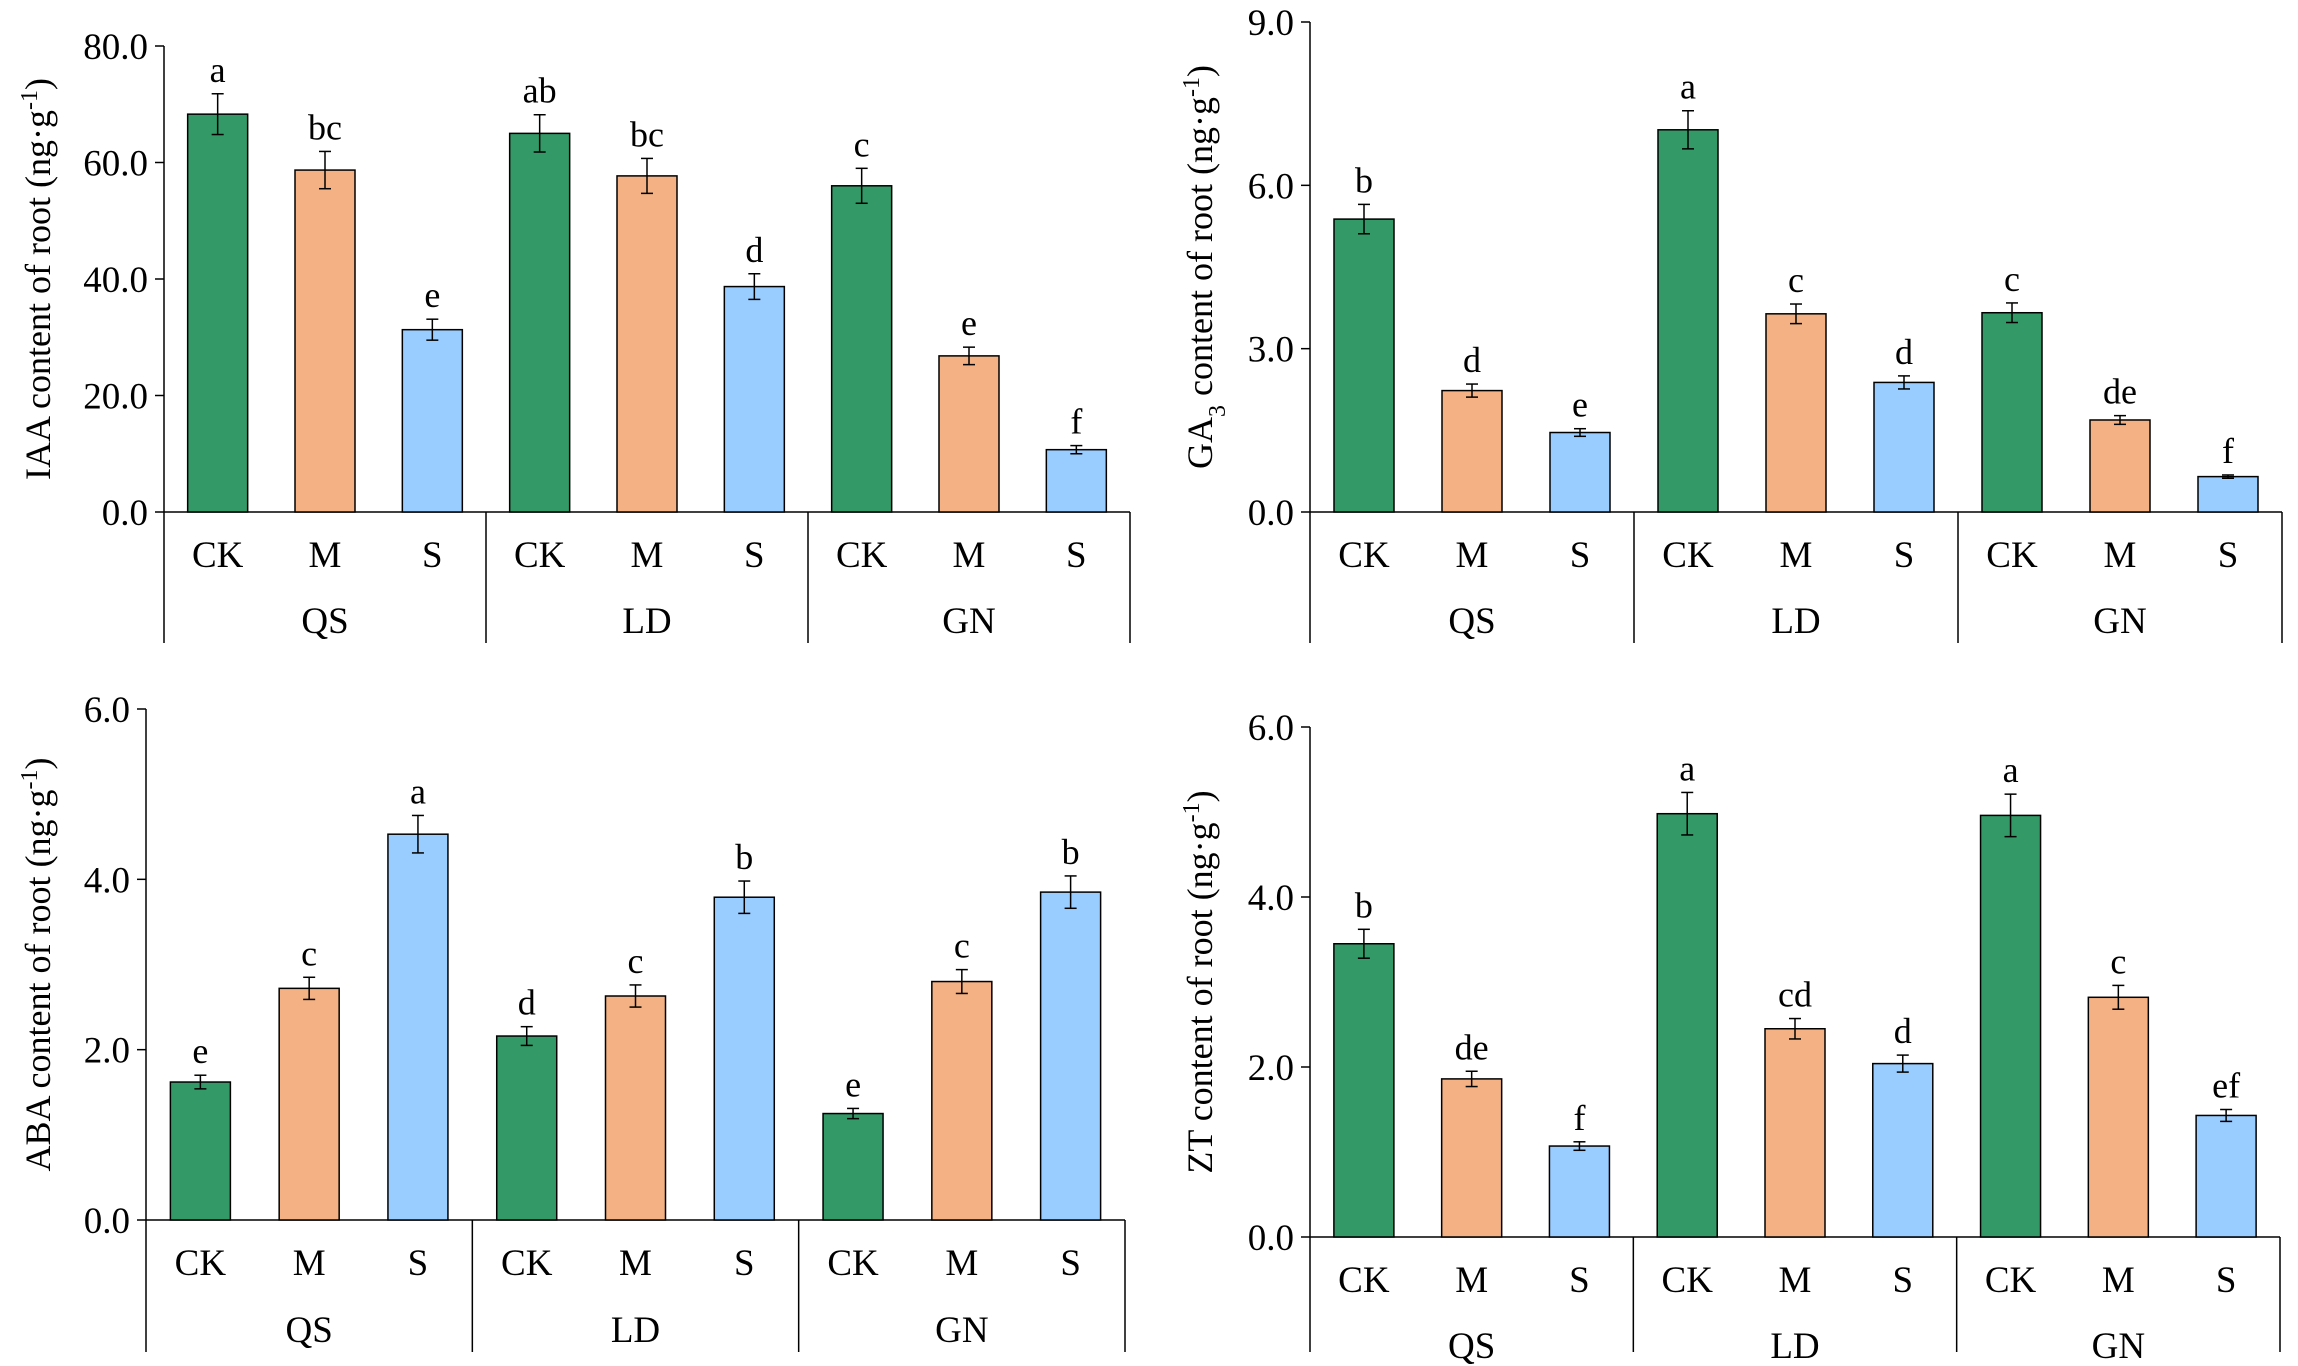 Image resolution: width=2298 pixels, height=1366 pixels. I want to click on significance-letter: d, so click(1904, 352).